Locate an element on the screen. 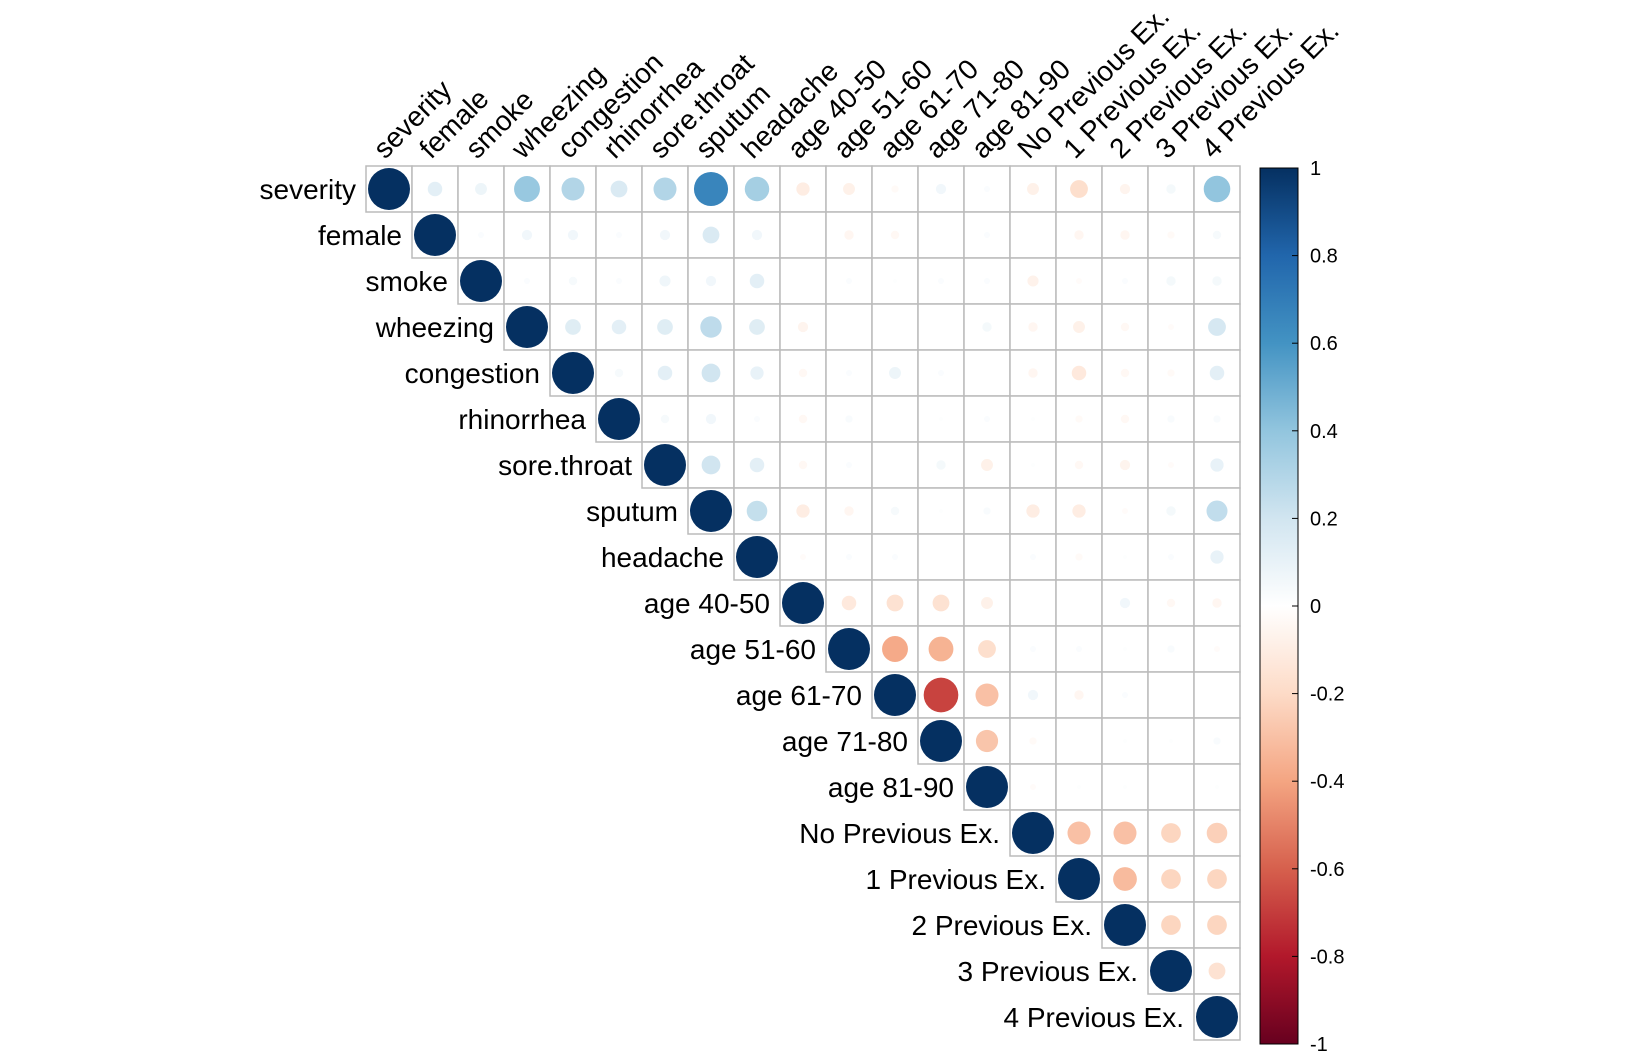 This screenshot has height=1052, width=1650. colorbar-tick-label: 0.8 is located at coordinates (1324, 257).